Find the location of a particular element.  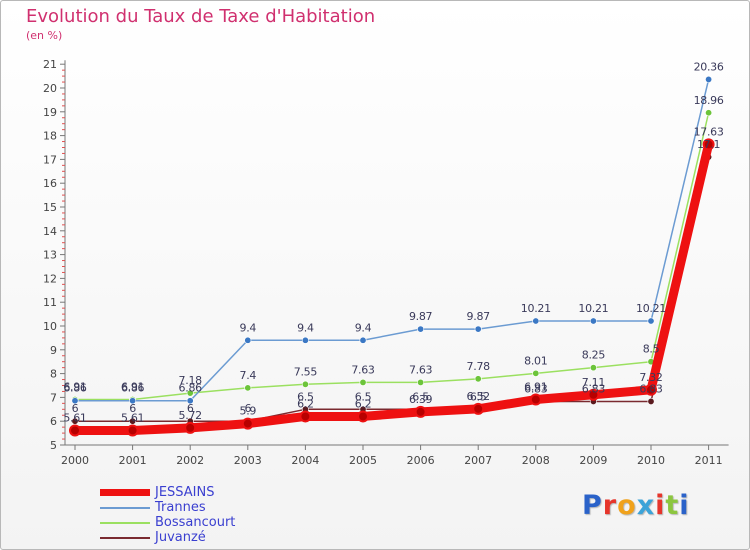

x-tick-label: 2007 is located at coordinates (478, 460).